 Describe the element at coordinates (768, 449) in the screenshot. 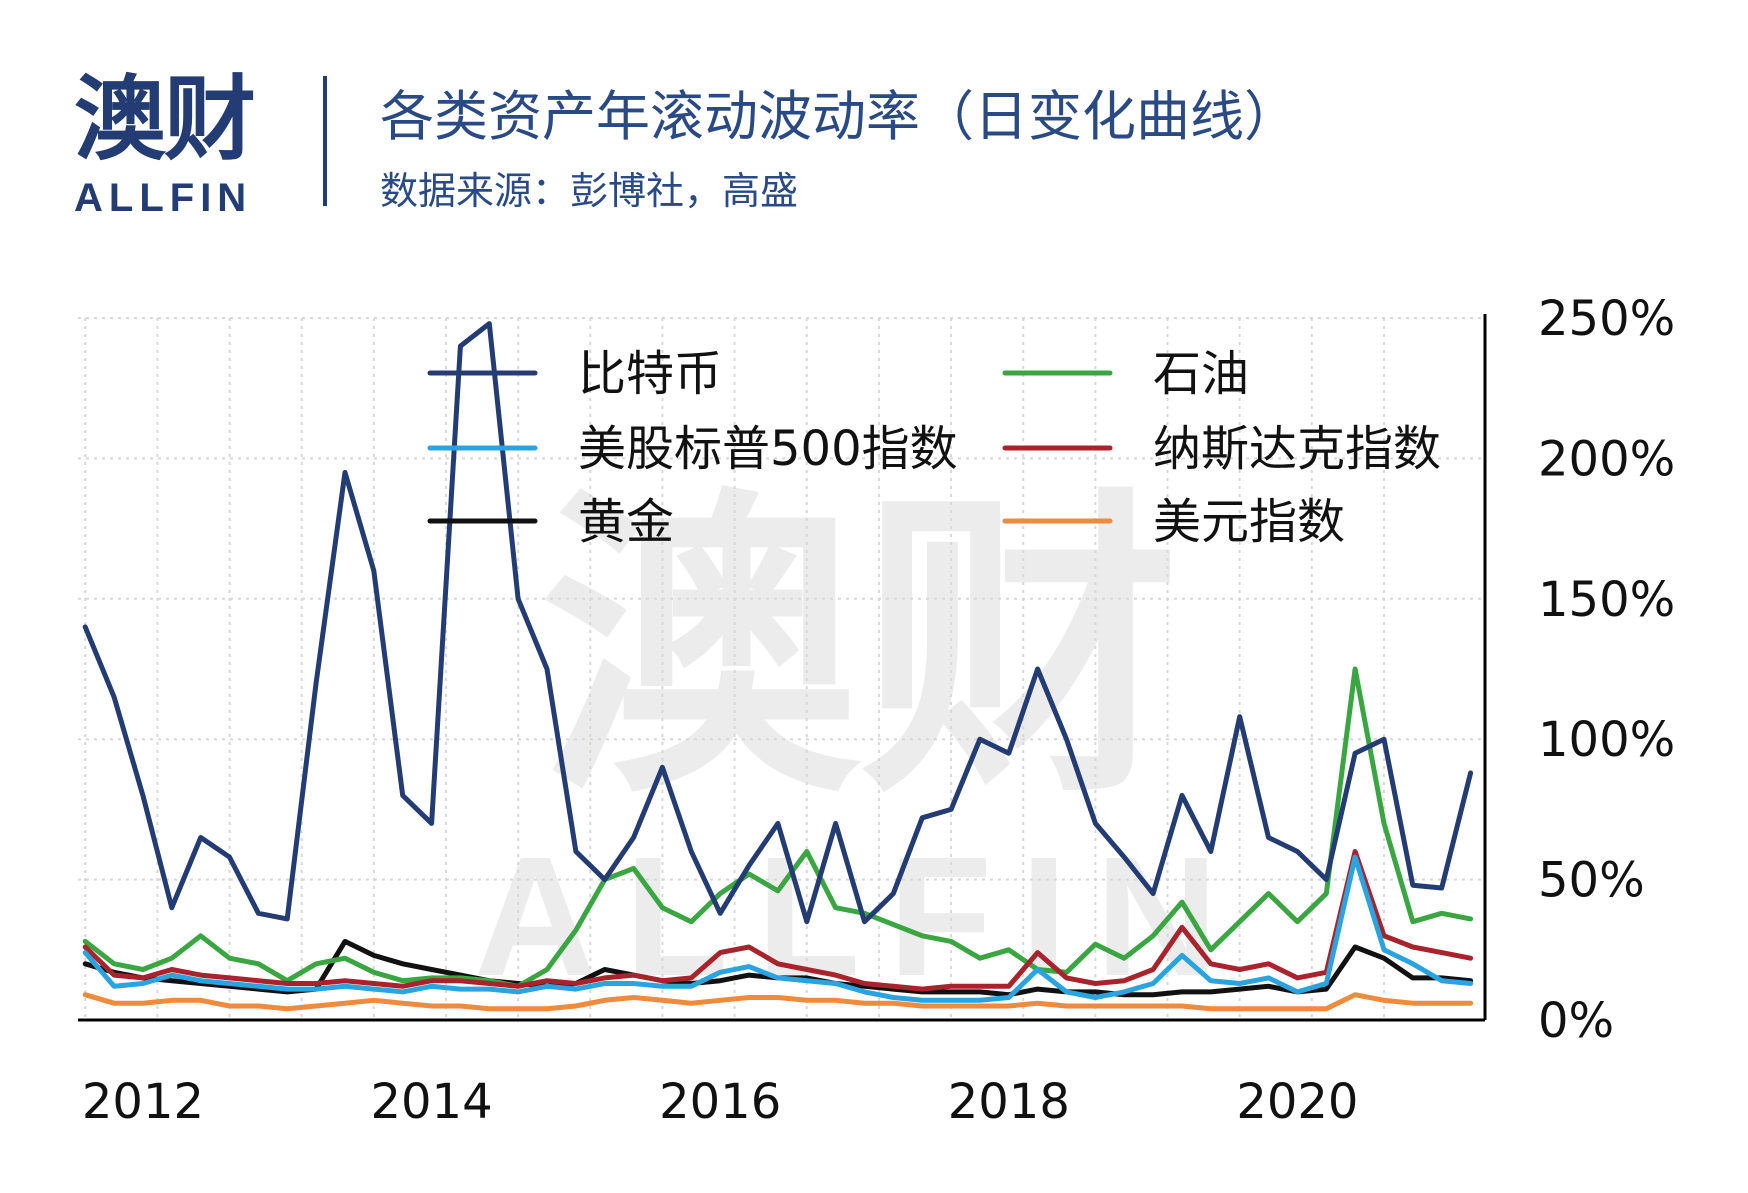

I see `legend-label: 美股标普500指数` at that location.